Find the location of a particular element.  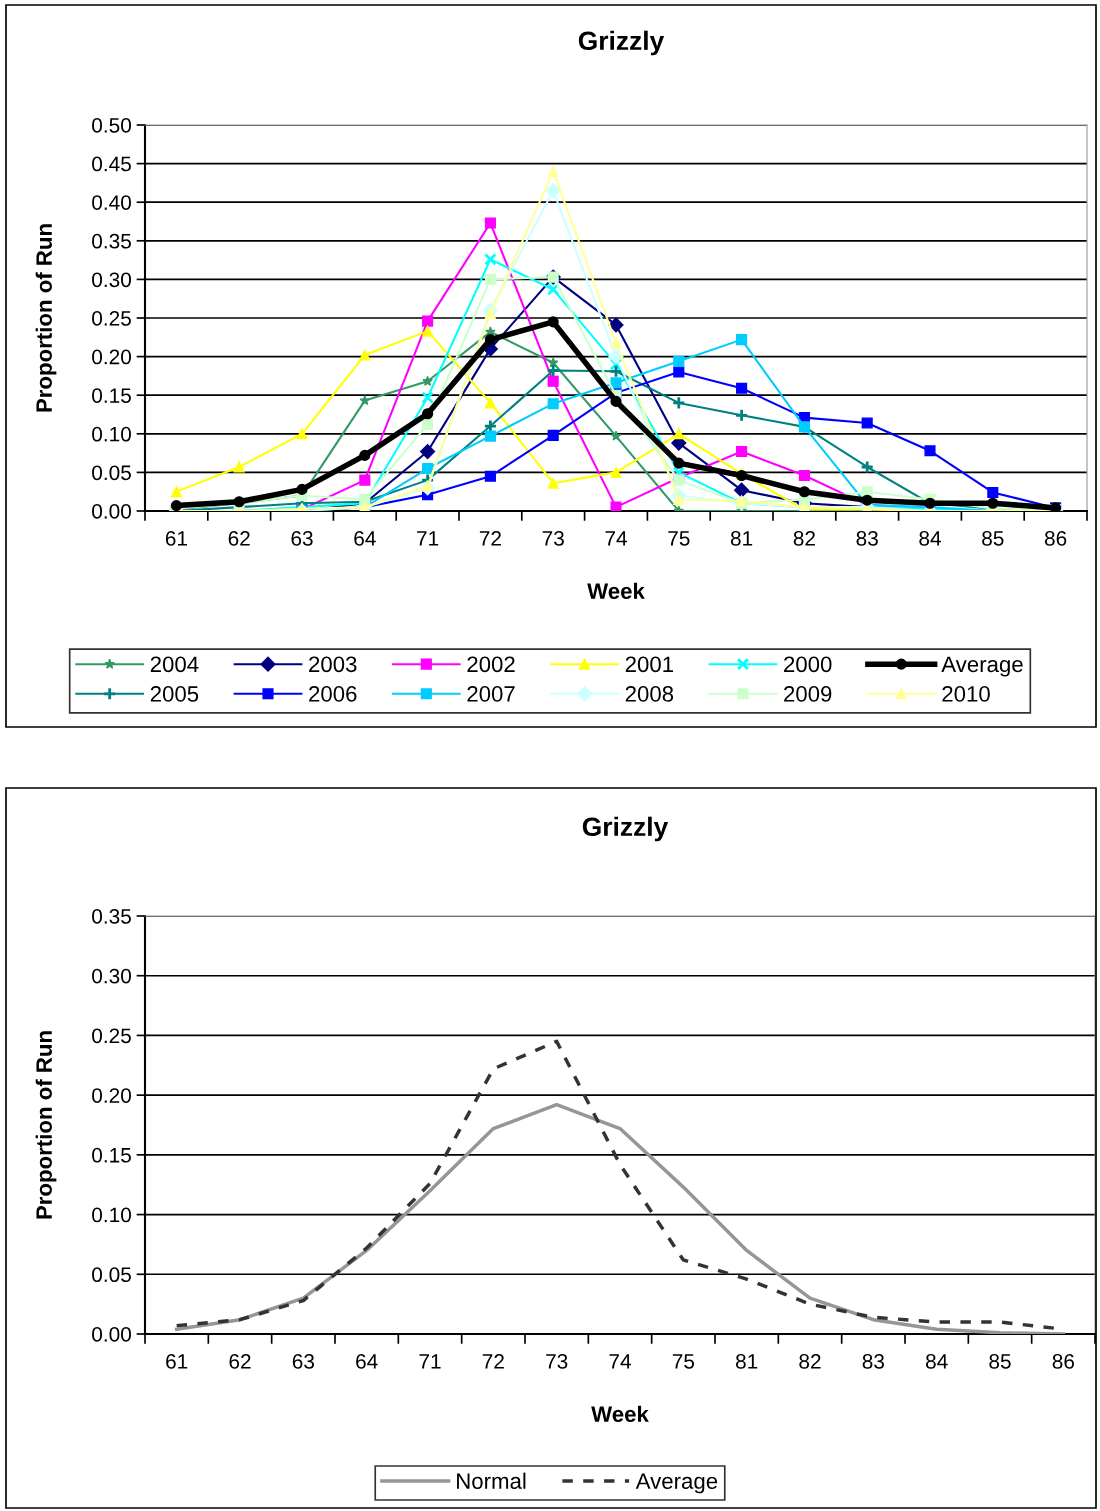

y-tick-label: 0.40 is located at coordinates (111, 202).